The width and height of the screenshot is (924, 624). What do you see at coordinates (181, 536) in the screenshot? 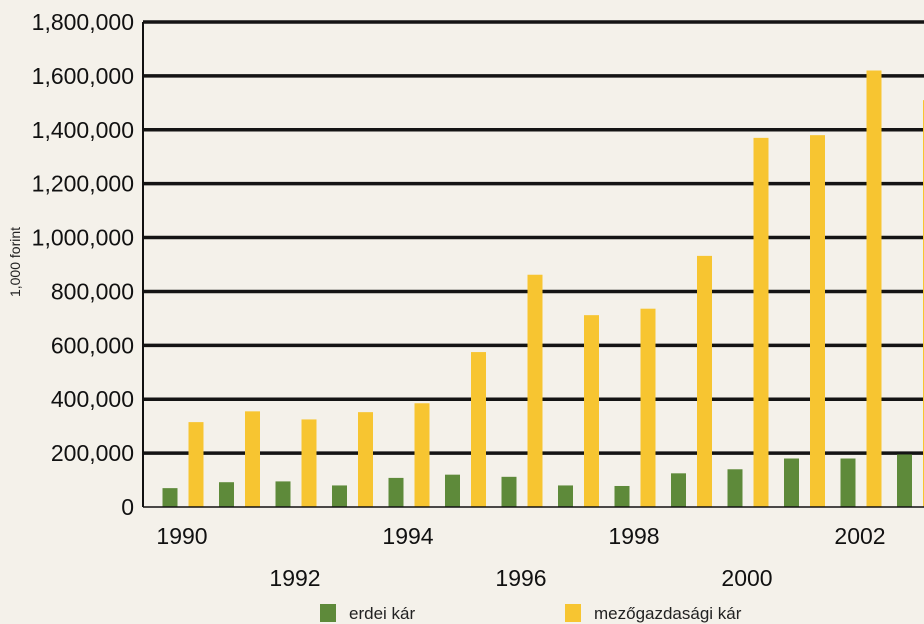
I see `x-tick-label: 1990` at bounding box center [181, 536].